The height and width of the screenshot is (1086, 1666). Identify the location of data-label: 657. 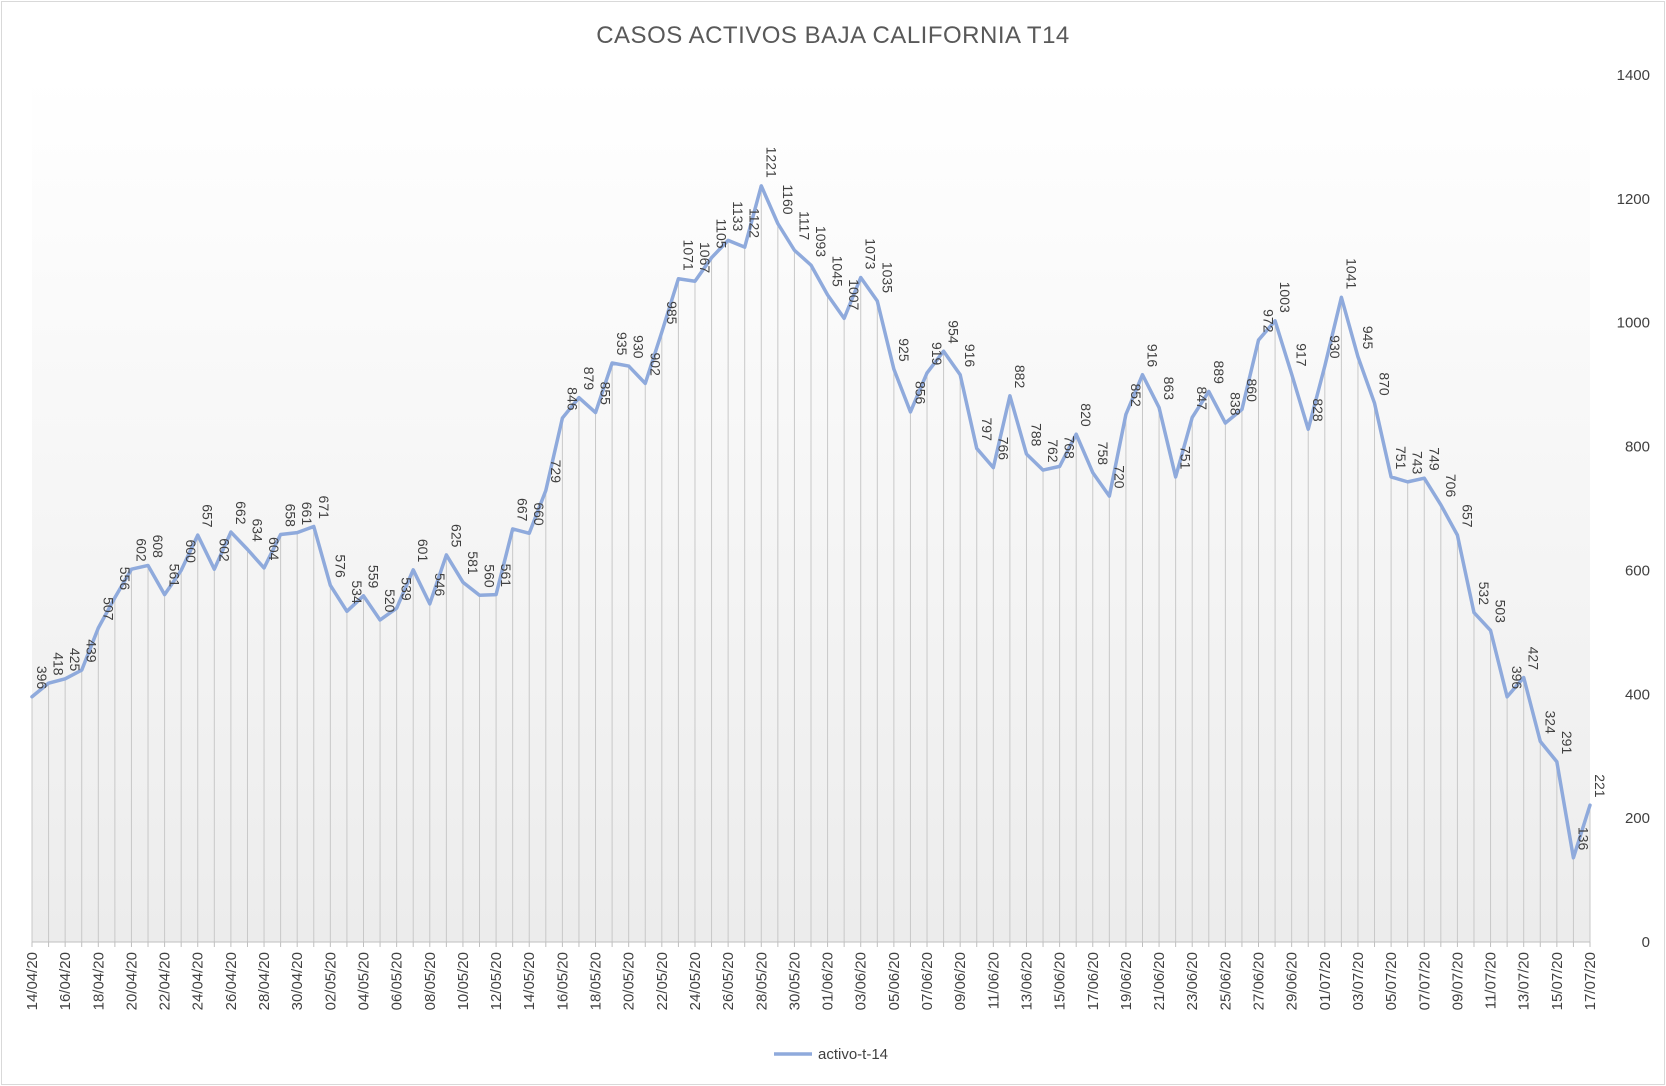
(208, 516).